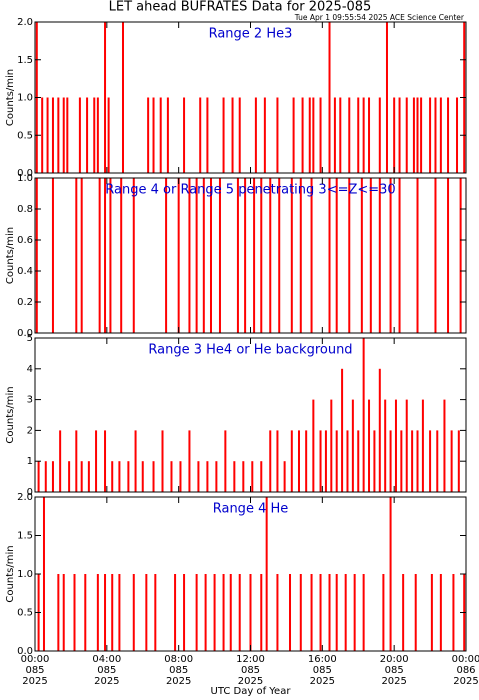  What do you see at coordinates (25, 135) in the screenshot?
I see `y-tick-label: 0.5` at bounding box center [25, 135].